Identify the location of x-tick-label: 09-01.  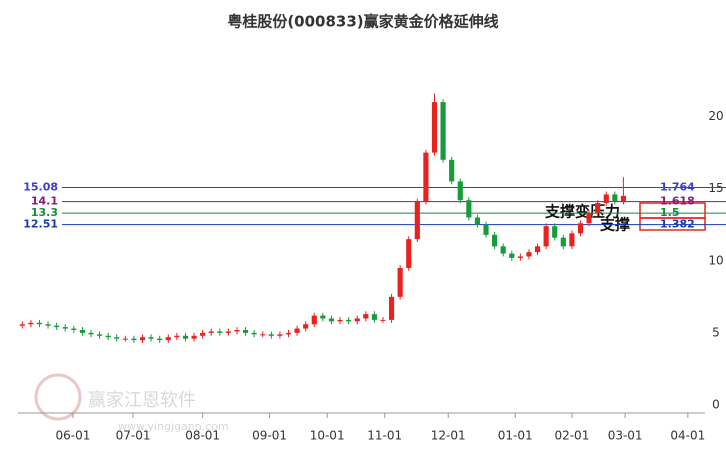
(269, 436).